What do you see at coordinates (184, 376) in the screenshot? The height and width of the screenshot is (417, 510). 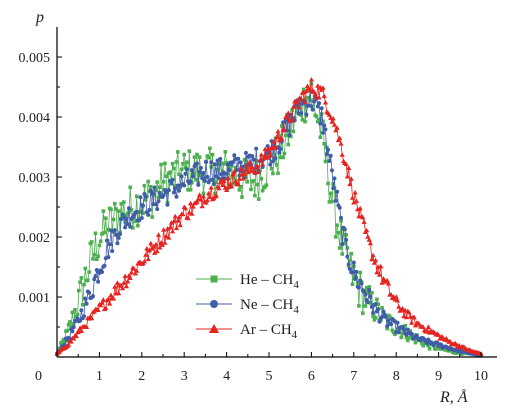 I see `x-tick-label: 3` at bounding box center [184, 376].